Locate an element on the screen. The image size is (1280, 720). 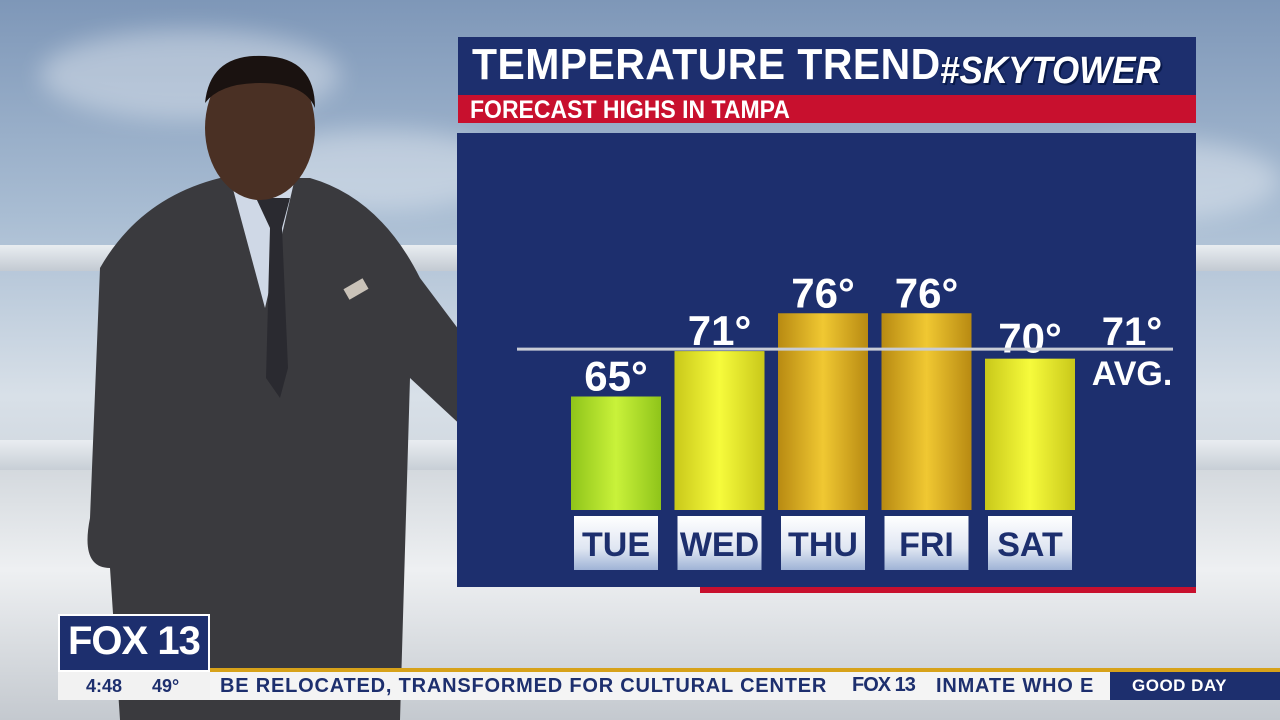
station-logo-box is located at coordinates (134, 643).